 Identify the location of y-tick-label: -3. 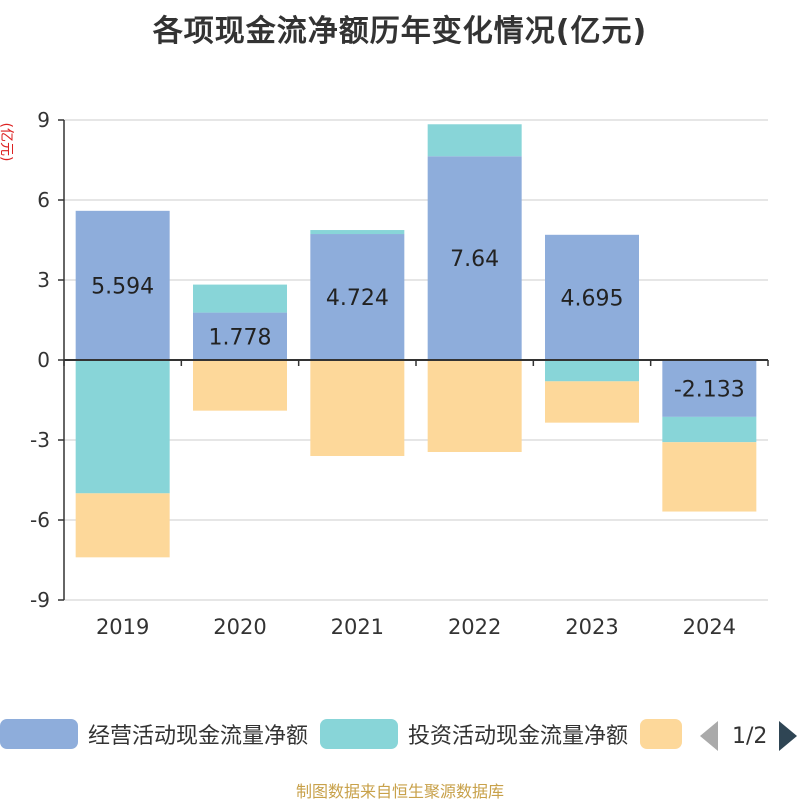
(40, 440).